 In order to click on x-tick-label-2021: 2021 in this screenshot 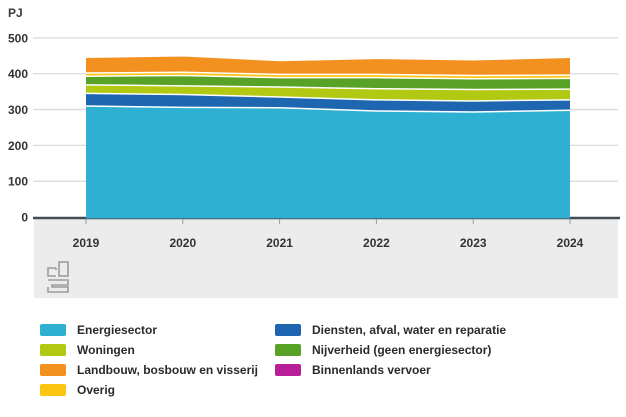, I will do `click(279, 243)`.